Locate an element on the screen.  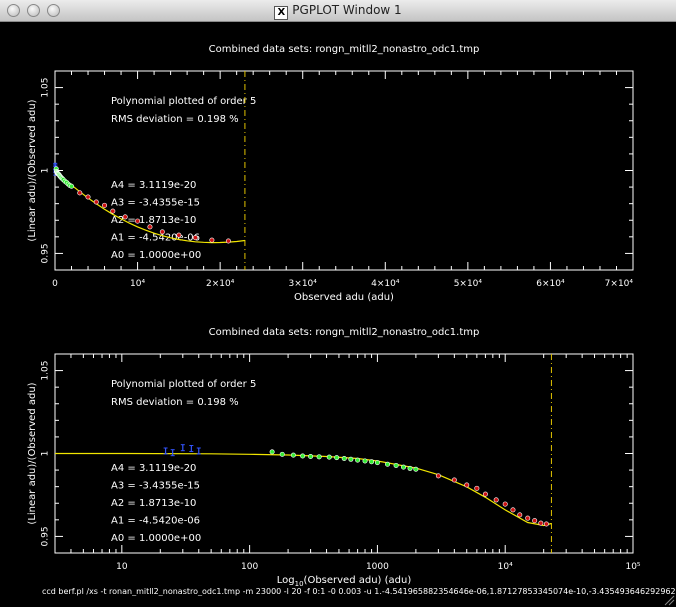
chart2-coeff-a2: A2 = 1.8713e-10 is located at coordinates (153, 503).